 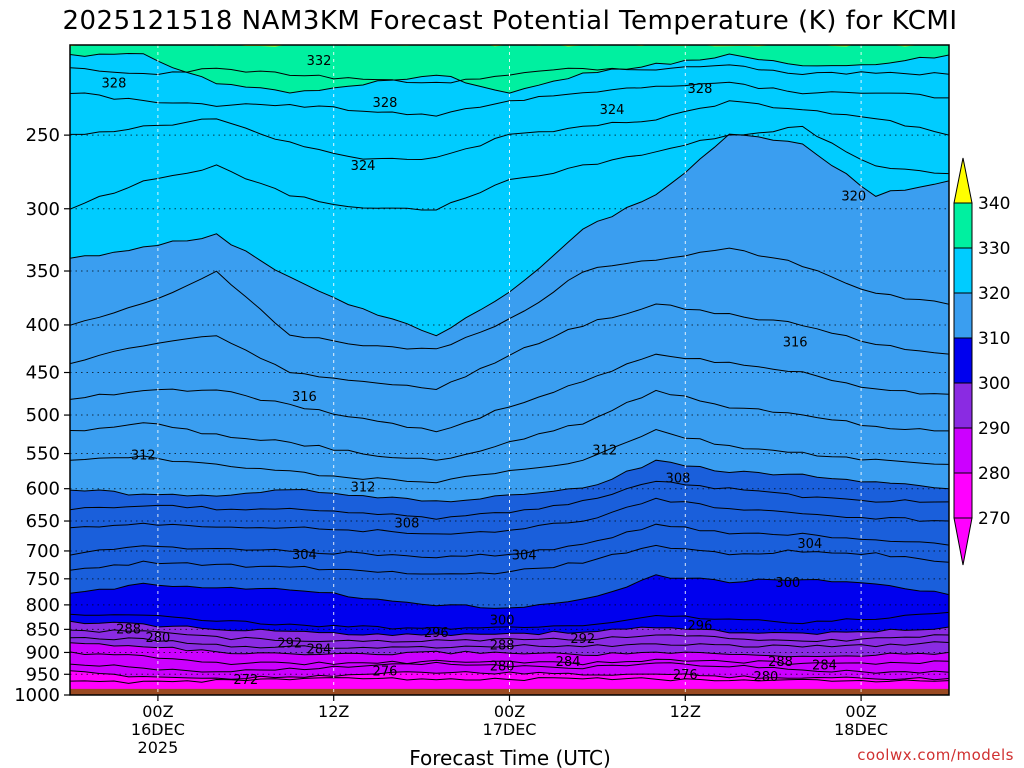 I want to click on y-tick-label: 650, so click(x=43, y=521).